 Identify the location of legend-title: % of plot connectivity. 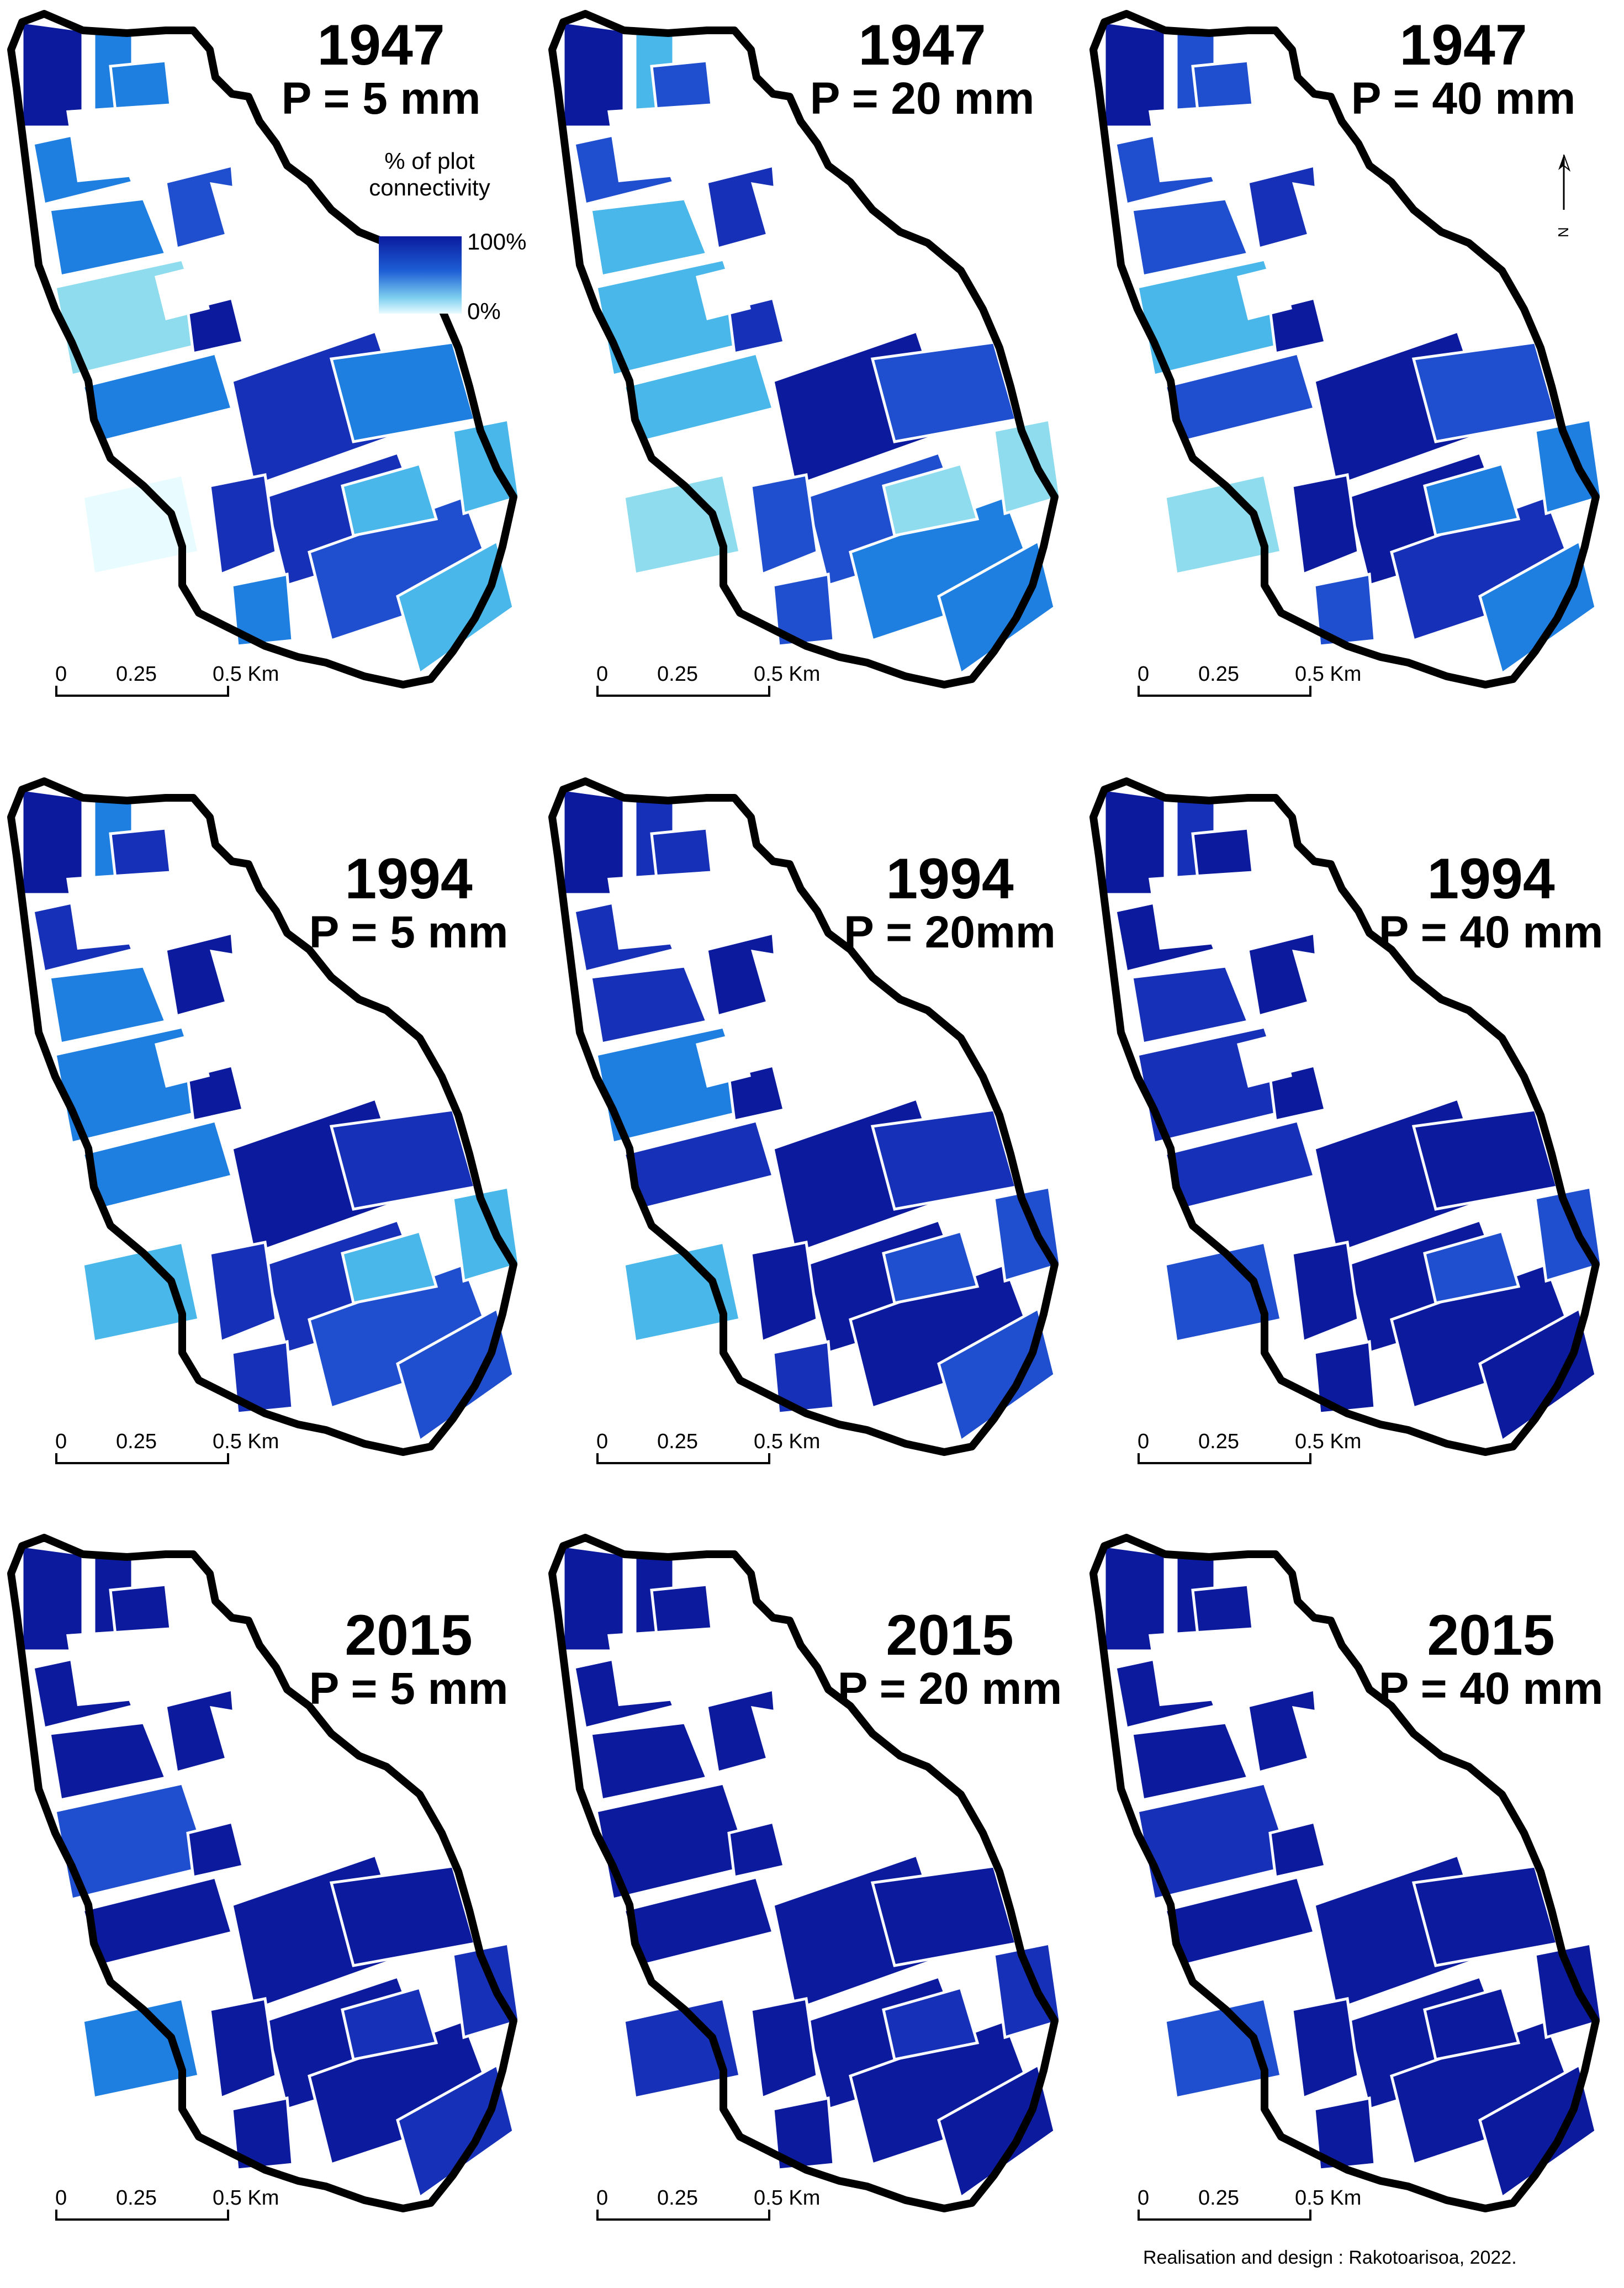
(429, 175).